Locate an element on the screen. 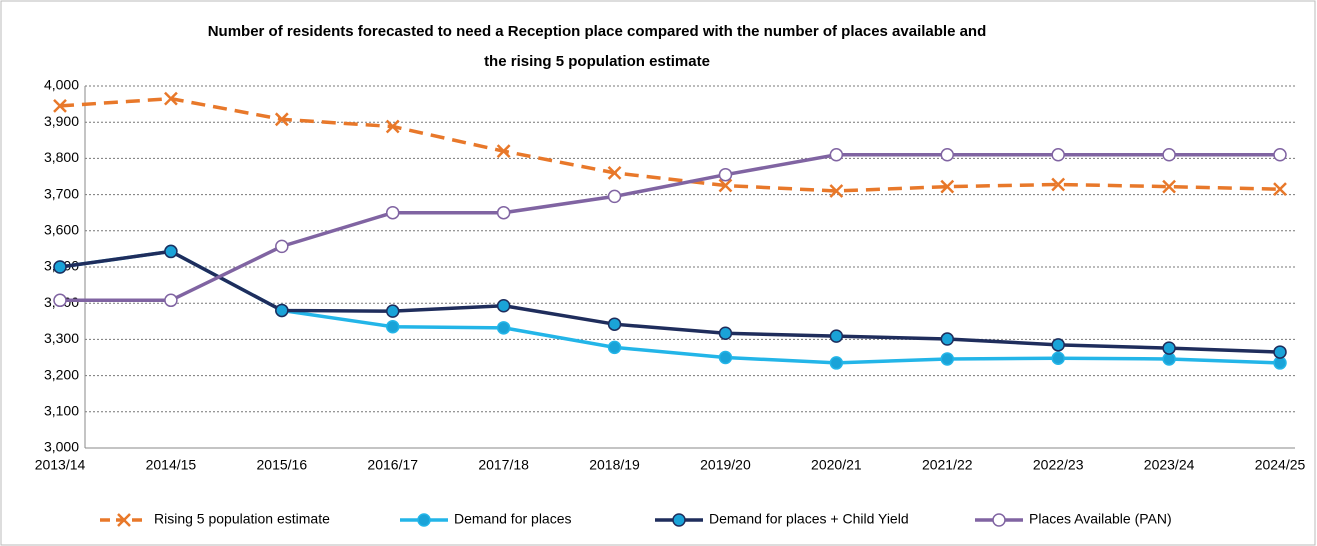  x-tick-label: 2016/17 is located at coordinates (392, 465).